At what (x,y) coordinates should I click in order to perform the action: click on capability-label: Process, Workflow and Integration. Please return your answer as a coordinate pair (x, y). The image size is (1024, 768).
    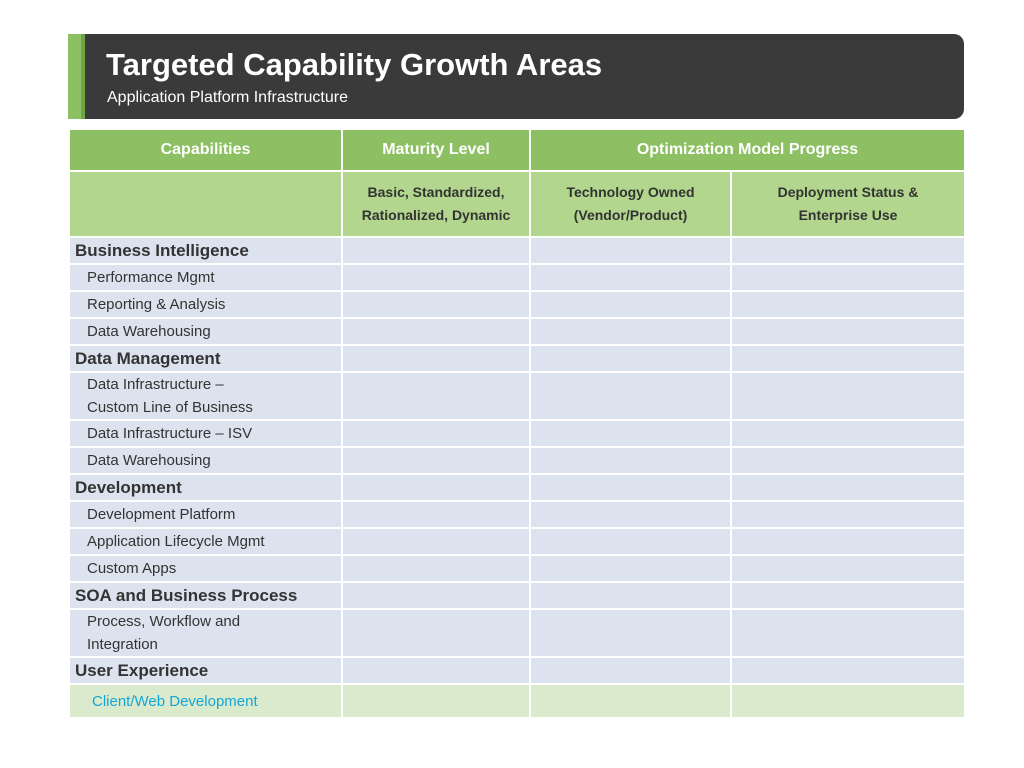
    Looking at the image, I should click on (205, 633).